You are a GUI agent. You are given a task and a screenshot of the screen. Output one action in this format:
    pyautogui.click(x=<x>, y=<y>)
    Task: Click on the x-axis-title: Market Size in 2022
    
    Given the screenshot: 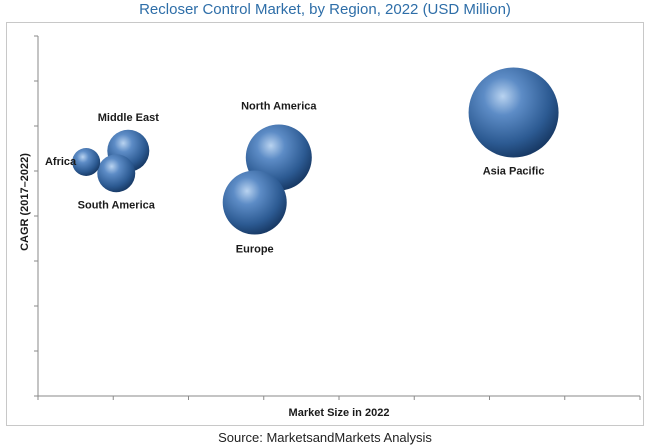 What is the action you would take?
    pyautogui.click(x=339, y=413)
    